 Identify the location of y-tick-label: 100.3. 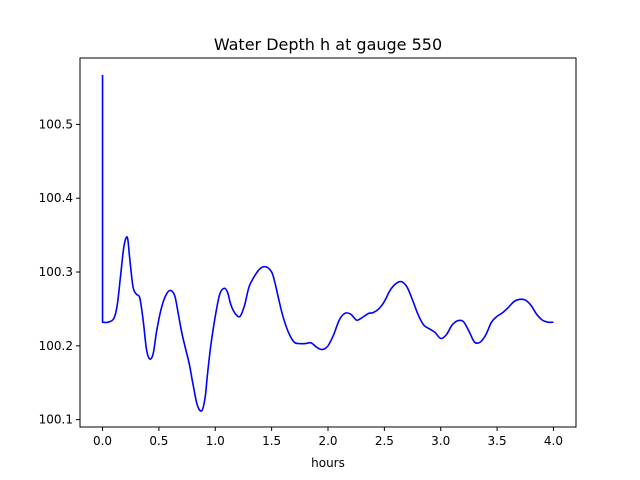
(56, 272).